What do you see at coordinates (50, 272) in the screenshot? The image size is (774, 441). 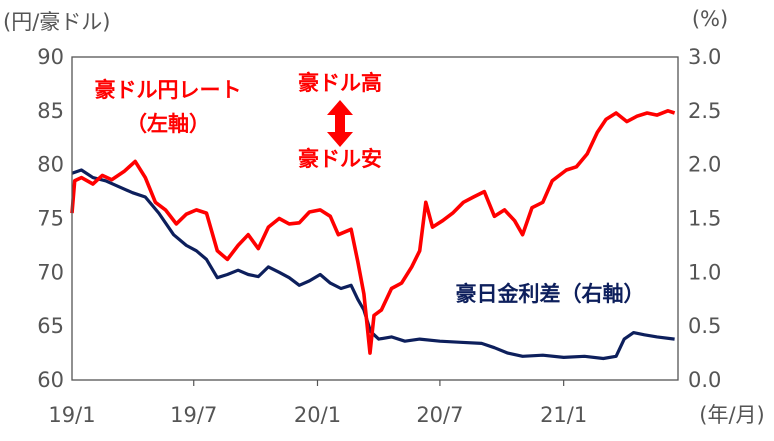 I see `left-tick-label: 70` at bounding box center [50, 272].